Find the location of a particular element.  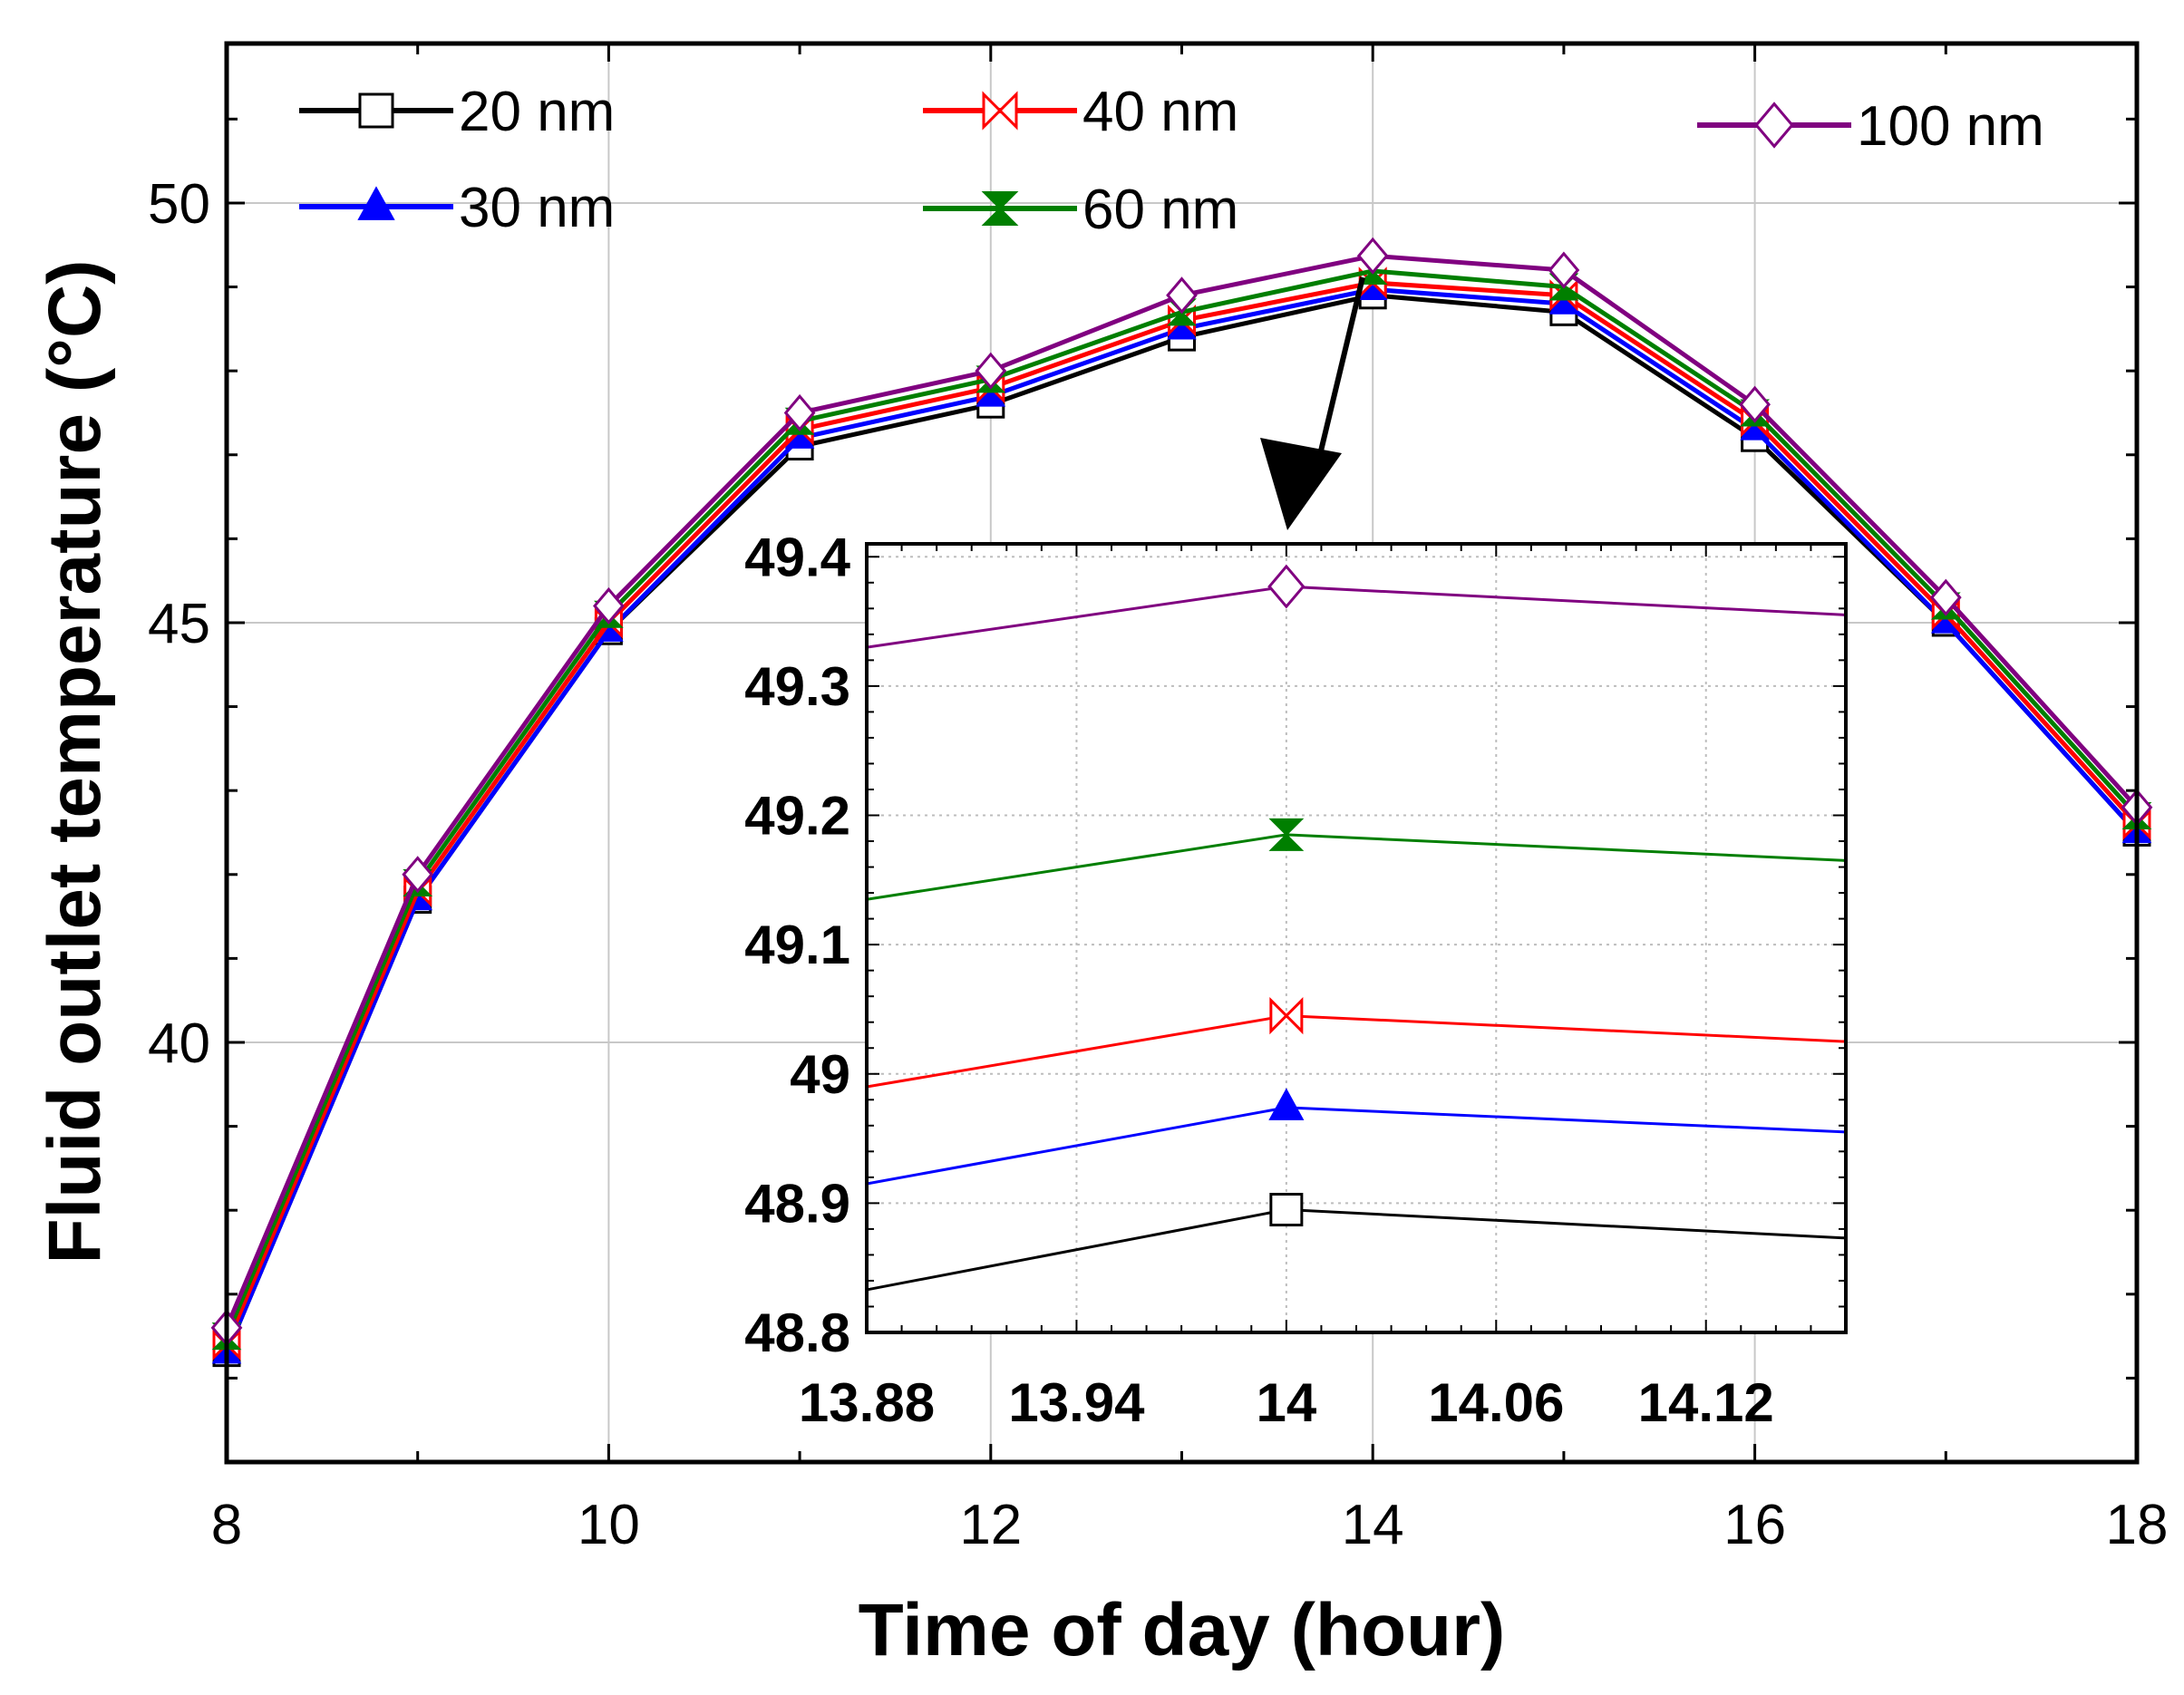

inset-series-20-nm is located at coordinates (1356, 1242).